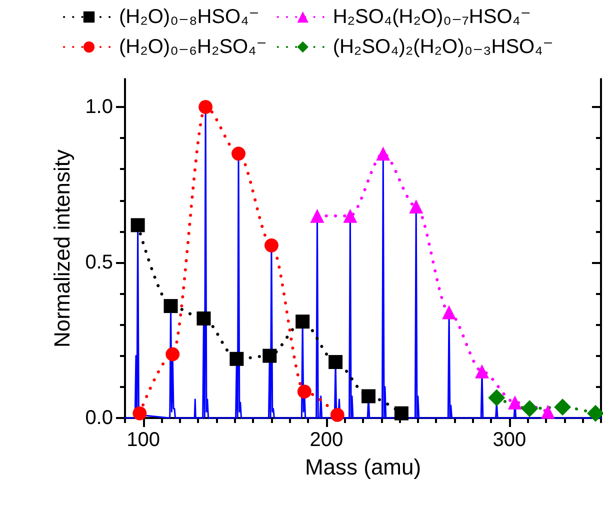 The width and height of the screenshot is (603, 519). What do you see at coordinates (189, 17) in the screenshot?
I see `legend-label: (H₂O)₀₋₈HSO₄⁻` at bounding box center [189, 17].